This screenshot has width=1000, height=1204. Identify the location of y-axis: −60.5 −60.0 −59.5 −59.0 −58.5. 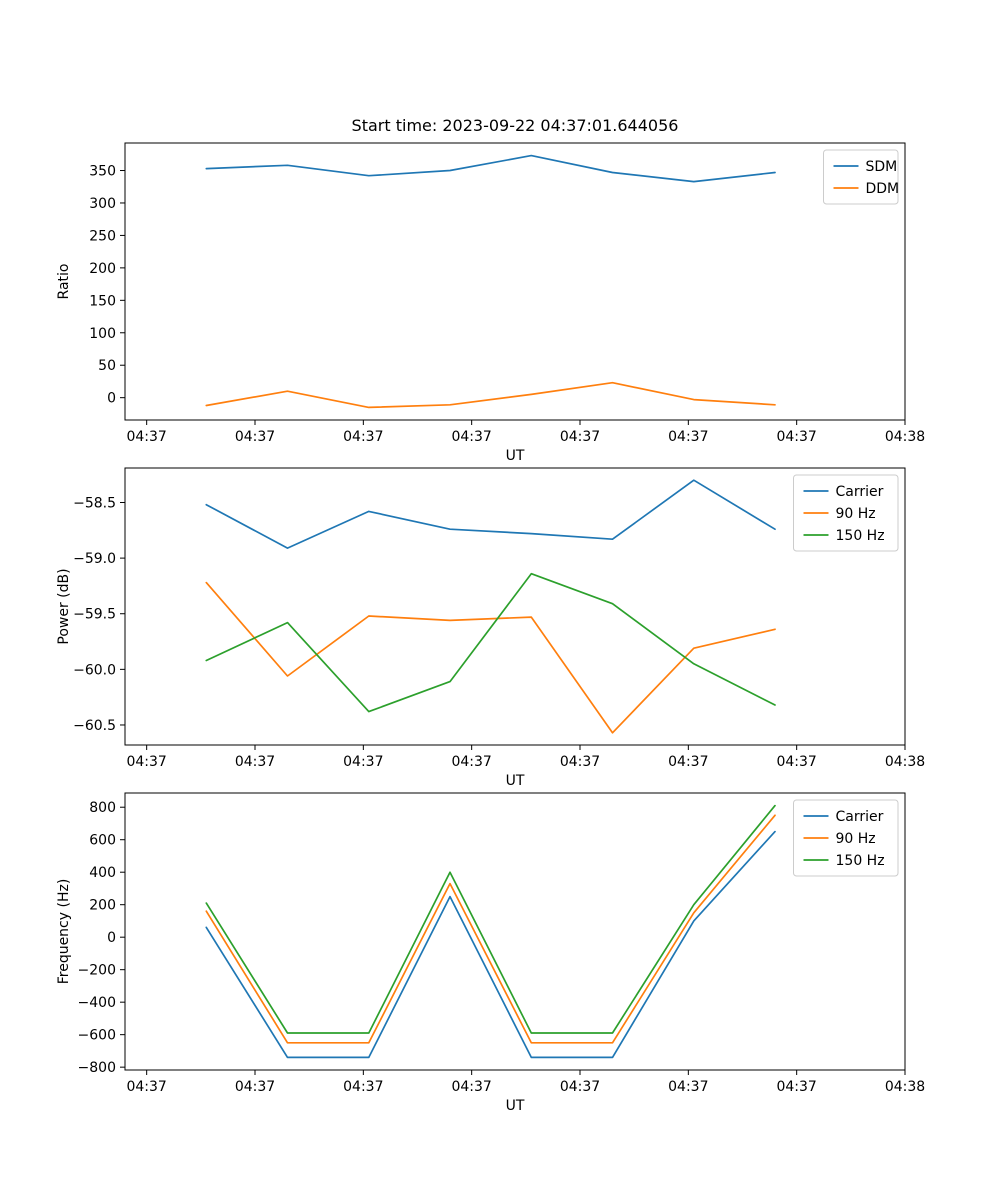
(99, 614).